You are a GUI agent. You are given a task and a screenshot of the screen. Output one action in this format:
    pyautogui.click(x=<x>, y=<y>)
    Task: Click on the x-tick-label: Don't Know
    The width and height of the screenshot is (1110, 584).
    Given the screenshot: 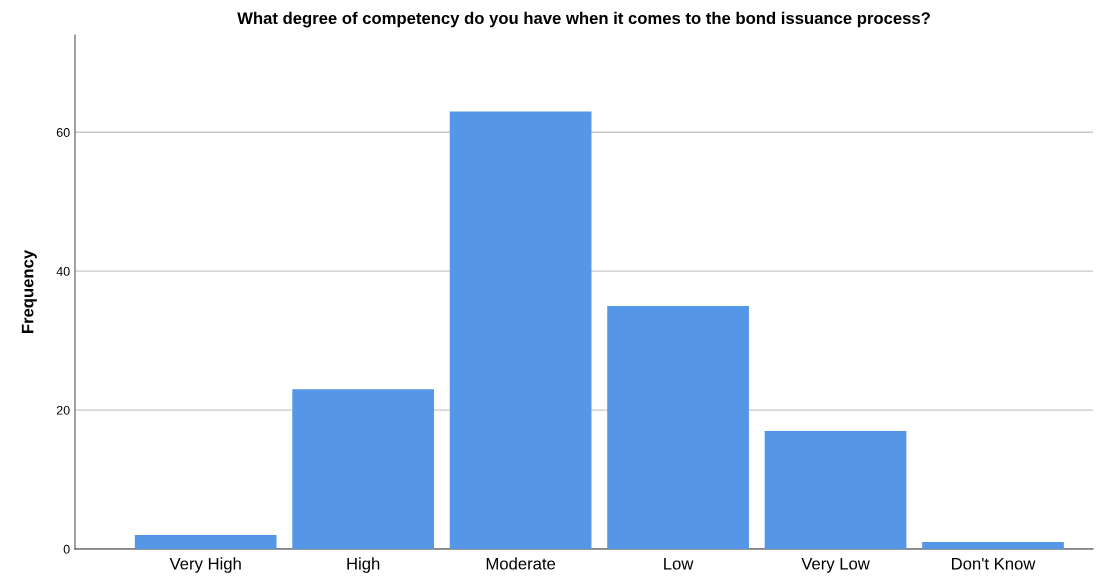 What is the action you would take?
    pyautogui.click(x=994, y=563)
    